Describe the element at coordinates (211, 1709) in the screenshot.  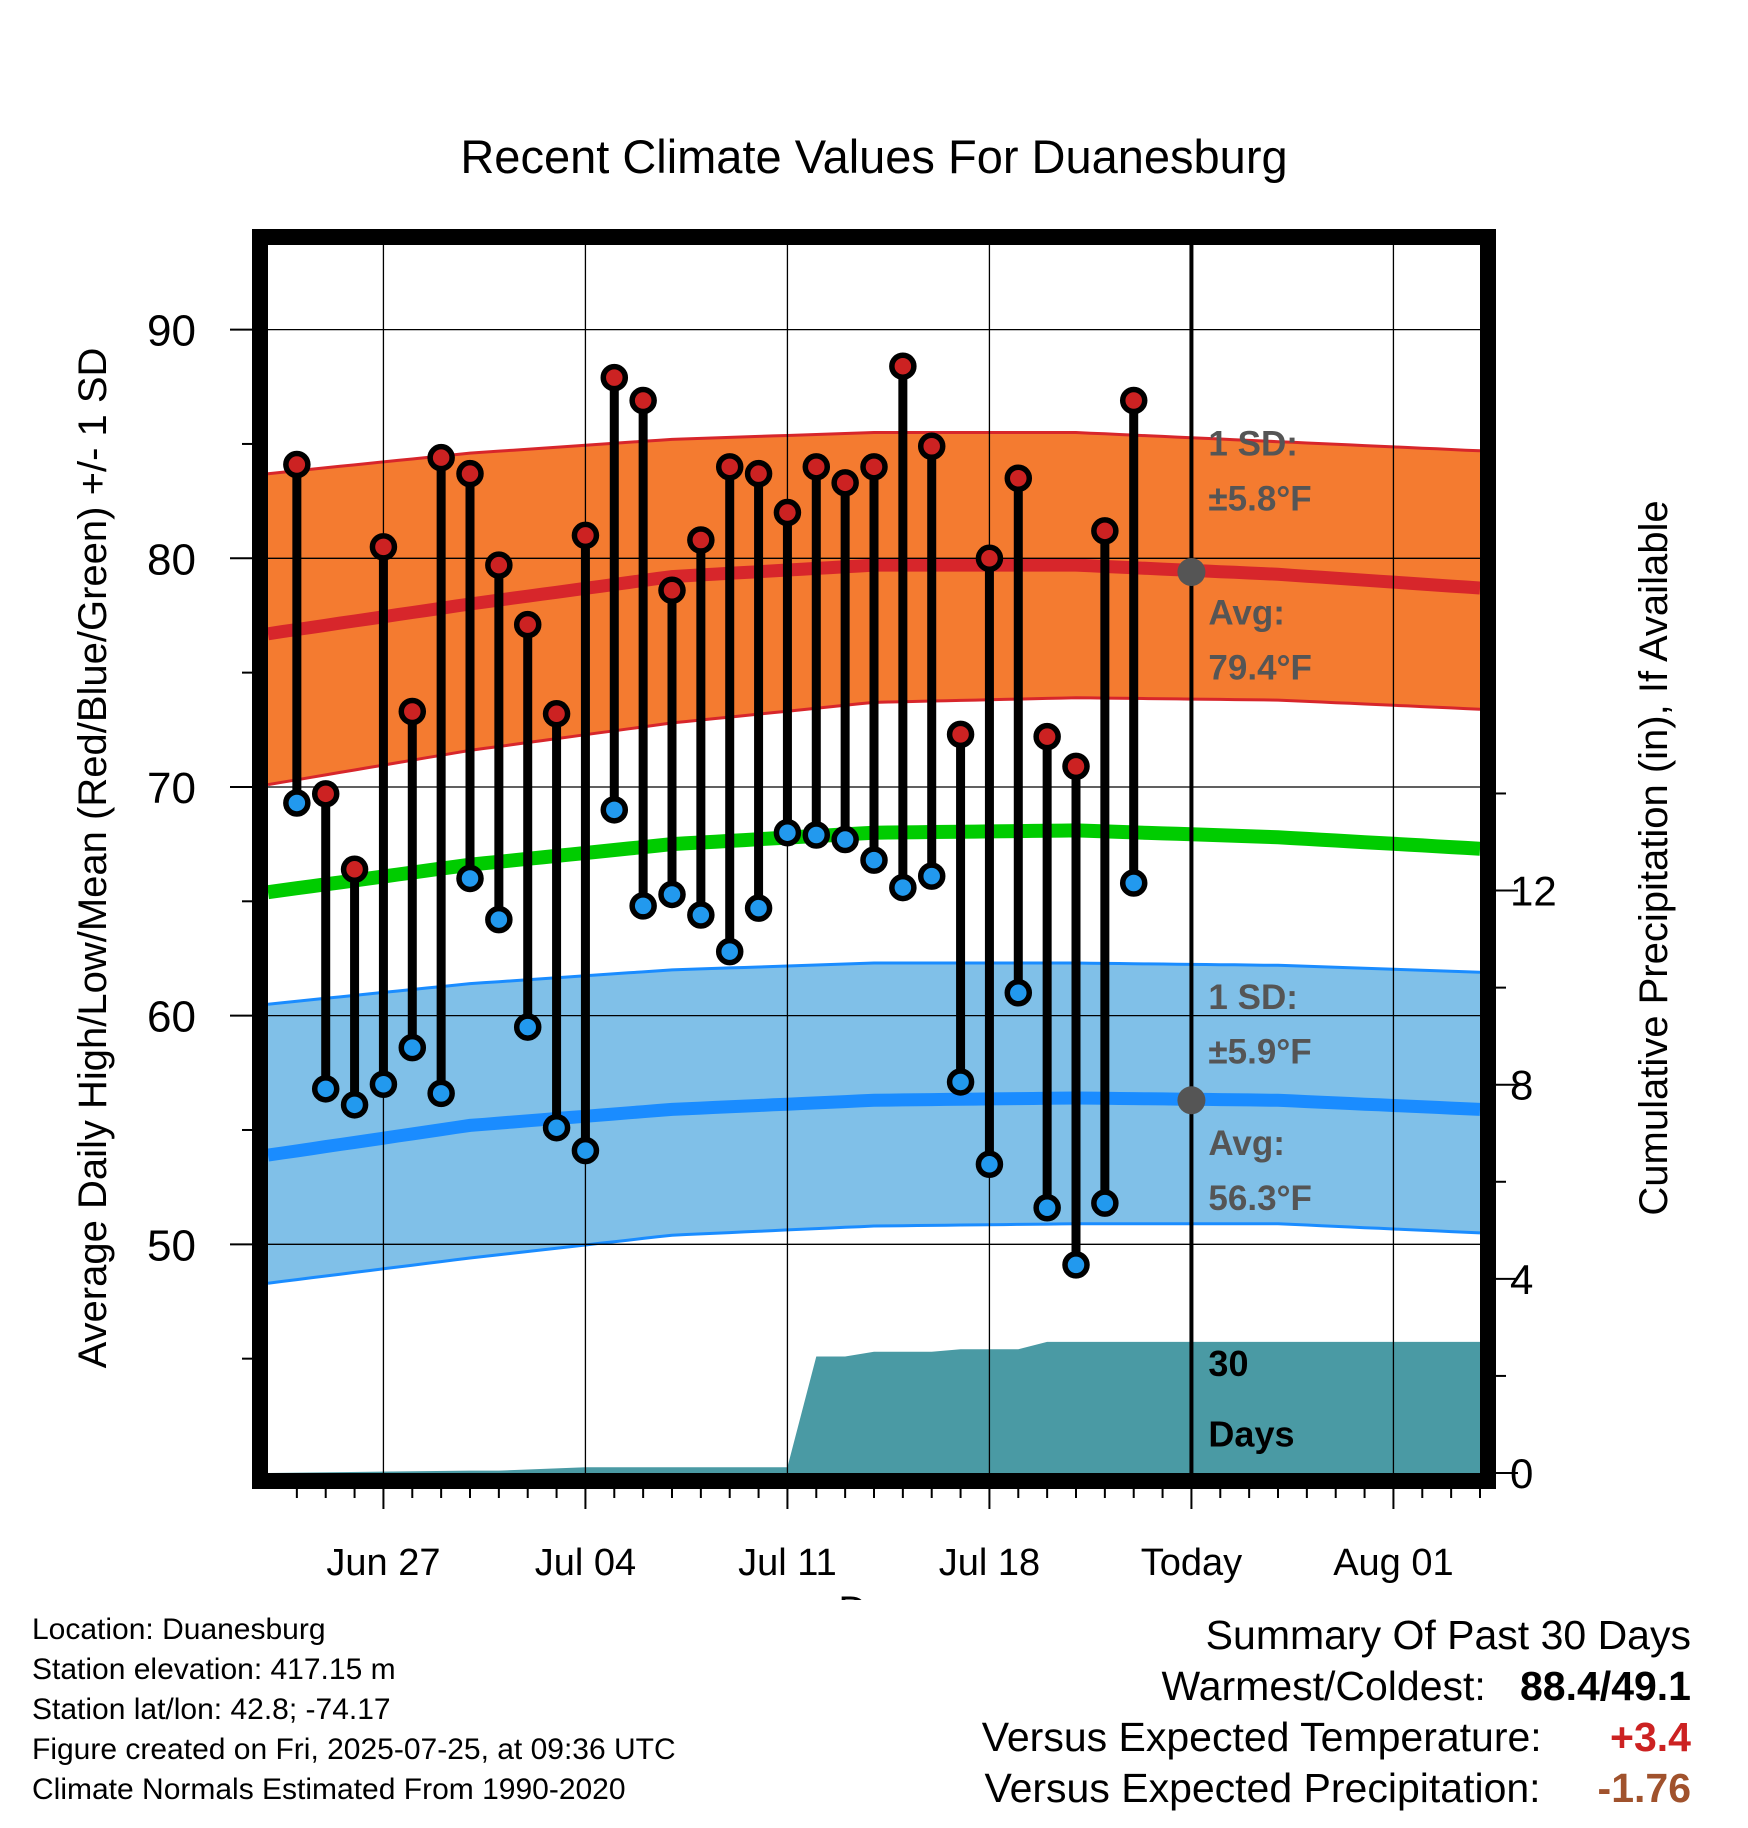
I see `latlon-line: Station lat/lon: 42.8; -74.17` at that location.